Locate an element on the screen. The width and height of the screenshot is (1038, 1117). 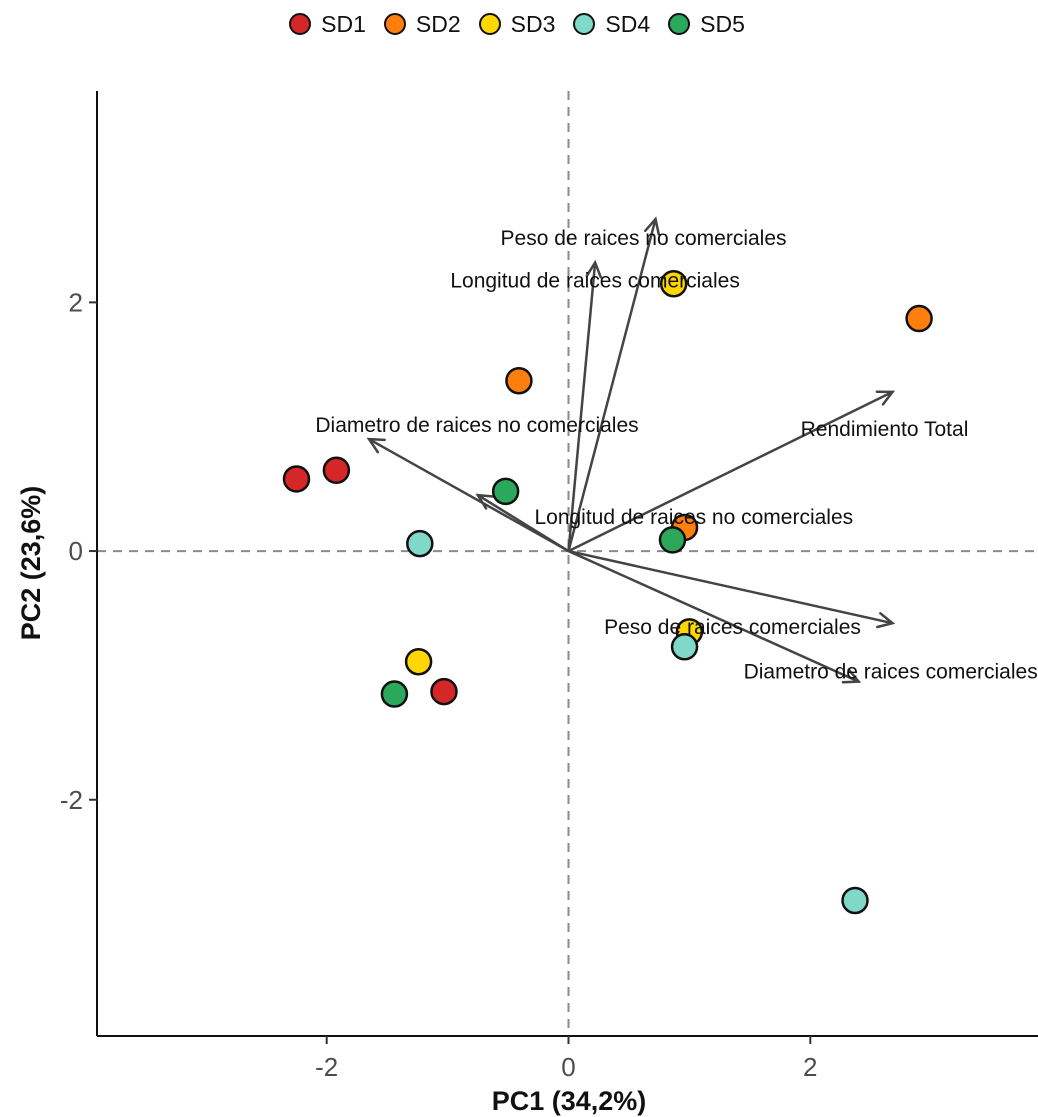
legend-item-sd3: SD3 is located at coordinates (519, 24).